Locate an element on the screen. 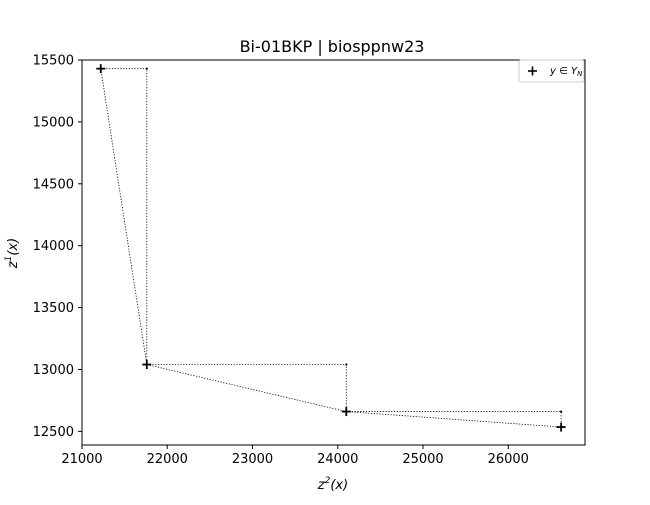 This screenshot has height=505, width=650. y-tick-label: 14500 is located at coordinates (53, 184).